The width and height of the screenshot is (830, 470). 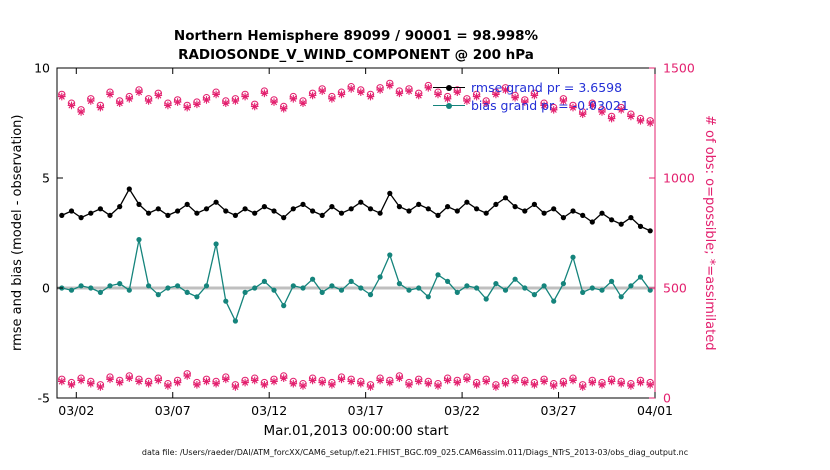 I want to click on svg-text: 1000, so click(x=679, y=178).